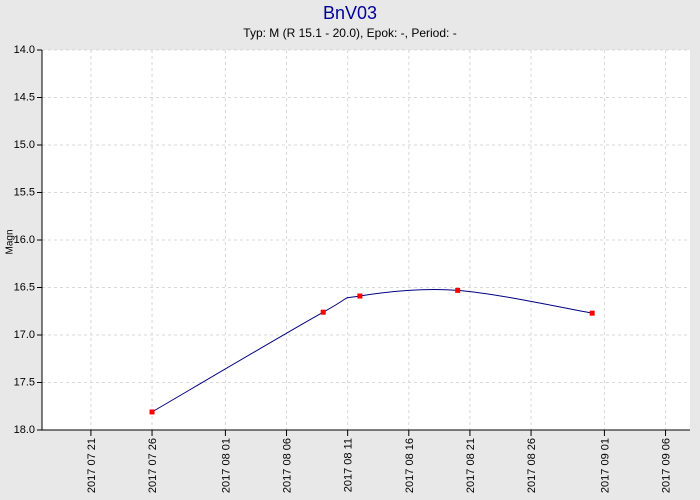 This screenshot has height=500, width=700. I want to click on y-tick-label: 14.5, so click(24, 97).